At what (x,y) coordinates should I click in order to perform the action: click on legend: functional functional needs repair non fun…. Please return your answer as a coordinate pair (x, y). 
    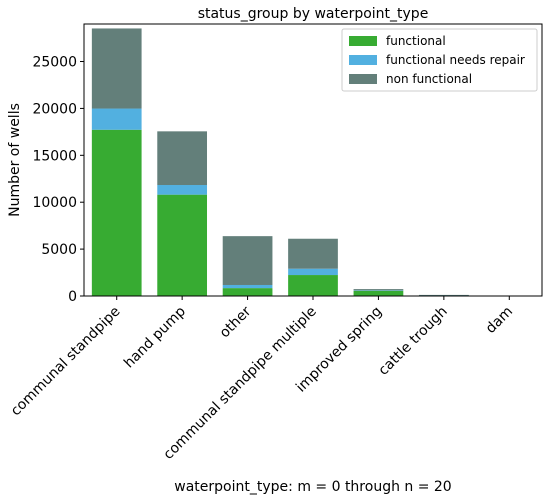
    Looking at the image, I should click on (439, 60).